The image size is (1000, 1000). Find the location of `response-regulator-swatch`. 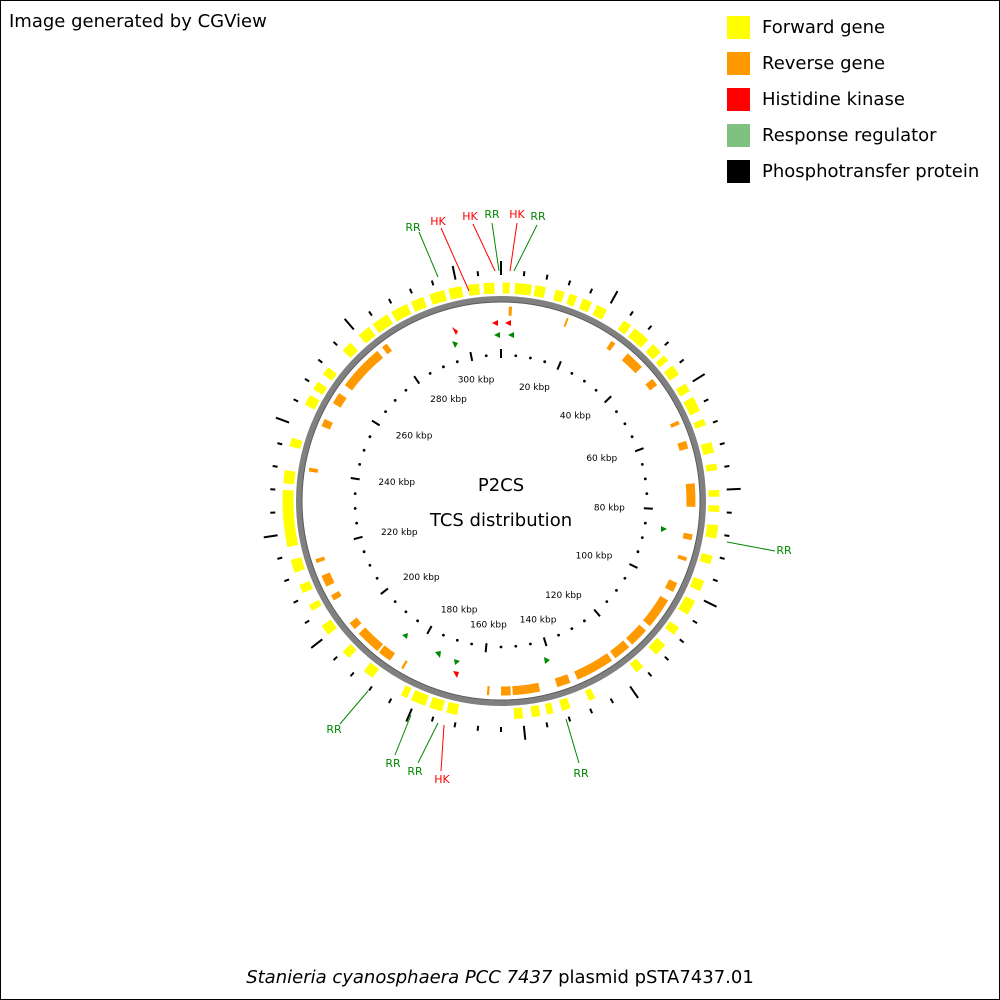

response-regulator-swatch is located at coordinates (738, 135).